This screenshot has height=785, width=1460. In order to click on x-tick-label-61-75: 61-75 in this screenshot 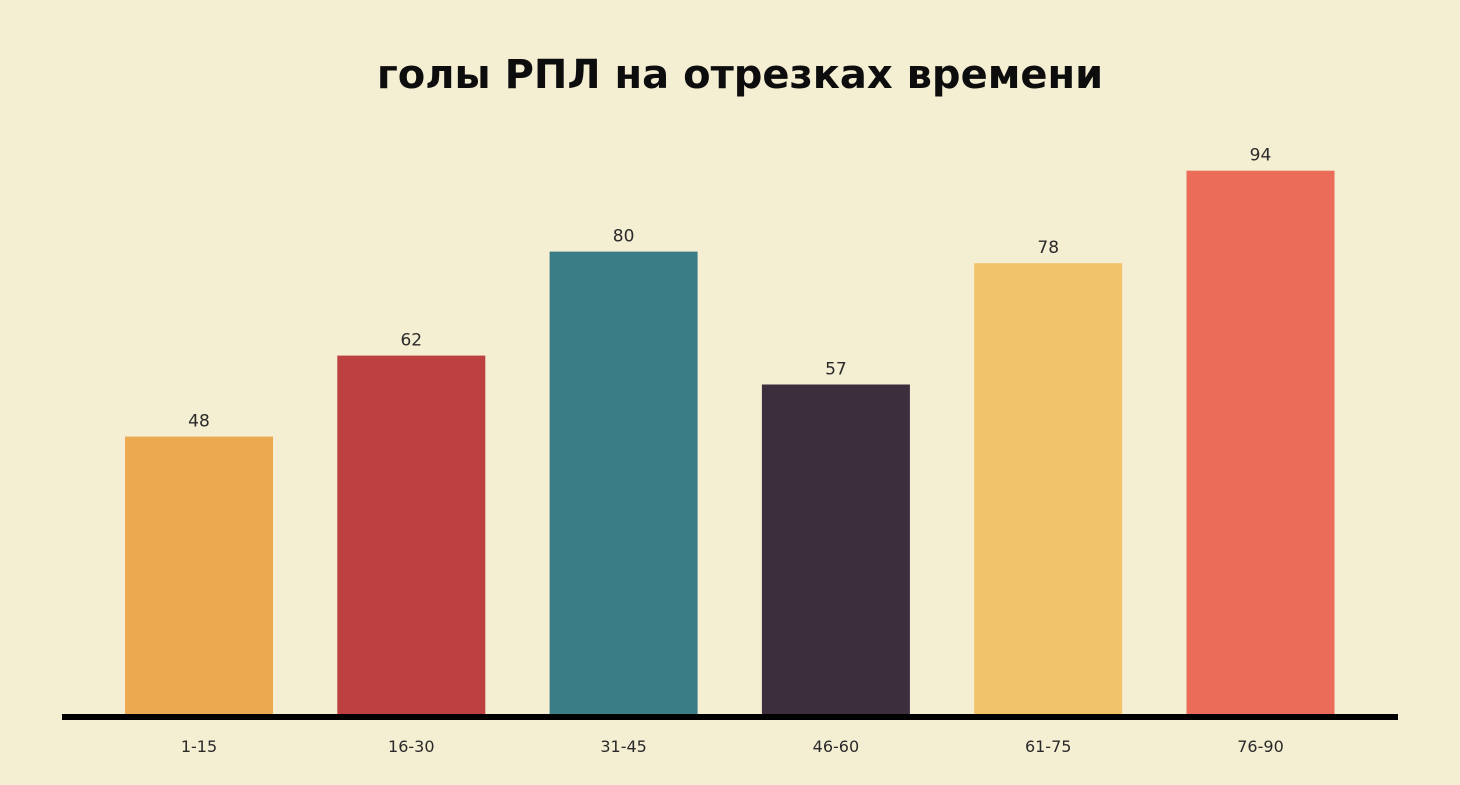, I will do `click(1048, 746)`.